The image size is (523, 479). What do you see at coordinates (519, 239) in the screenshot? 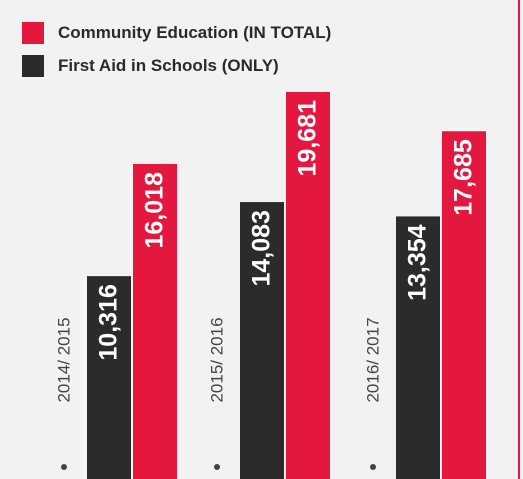
I see `edge-line` at bounding box center [519, 239].